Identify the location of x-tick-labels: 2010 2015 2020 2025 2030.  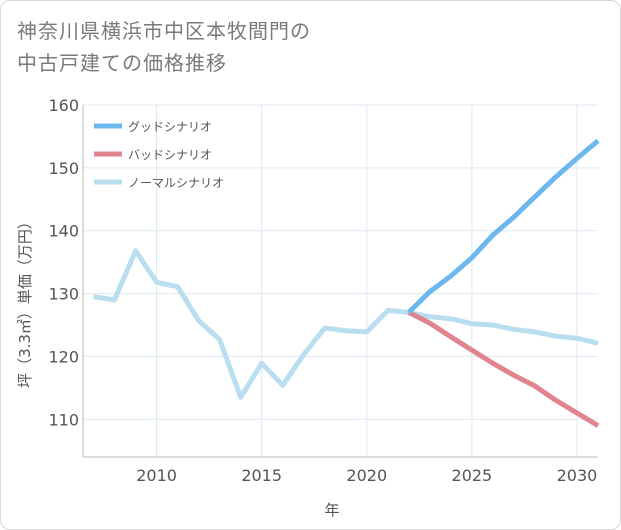
(366, 475).